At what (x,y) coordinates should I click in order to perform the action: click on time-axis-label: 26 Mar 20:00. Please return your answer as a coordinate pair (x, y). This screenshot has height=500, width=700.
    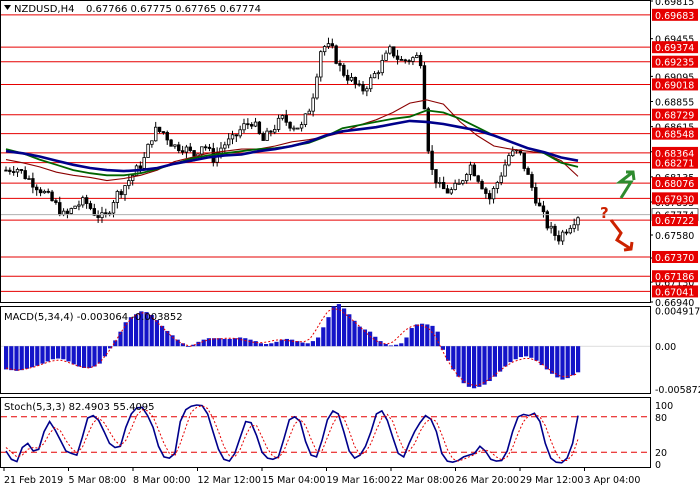
    Looking at the image, I should click on (487, 480).